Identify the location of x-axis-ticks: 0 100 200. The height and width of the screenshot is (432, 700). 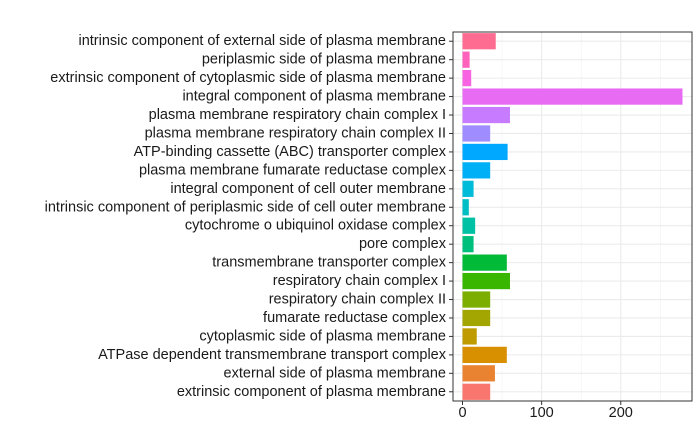
(545, 411).